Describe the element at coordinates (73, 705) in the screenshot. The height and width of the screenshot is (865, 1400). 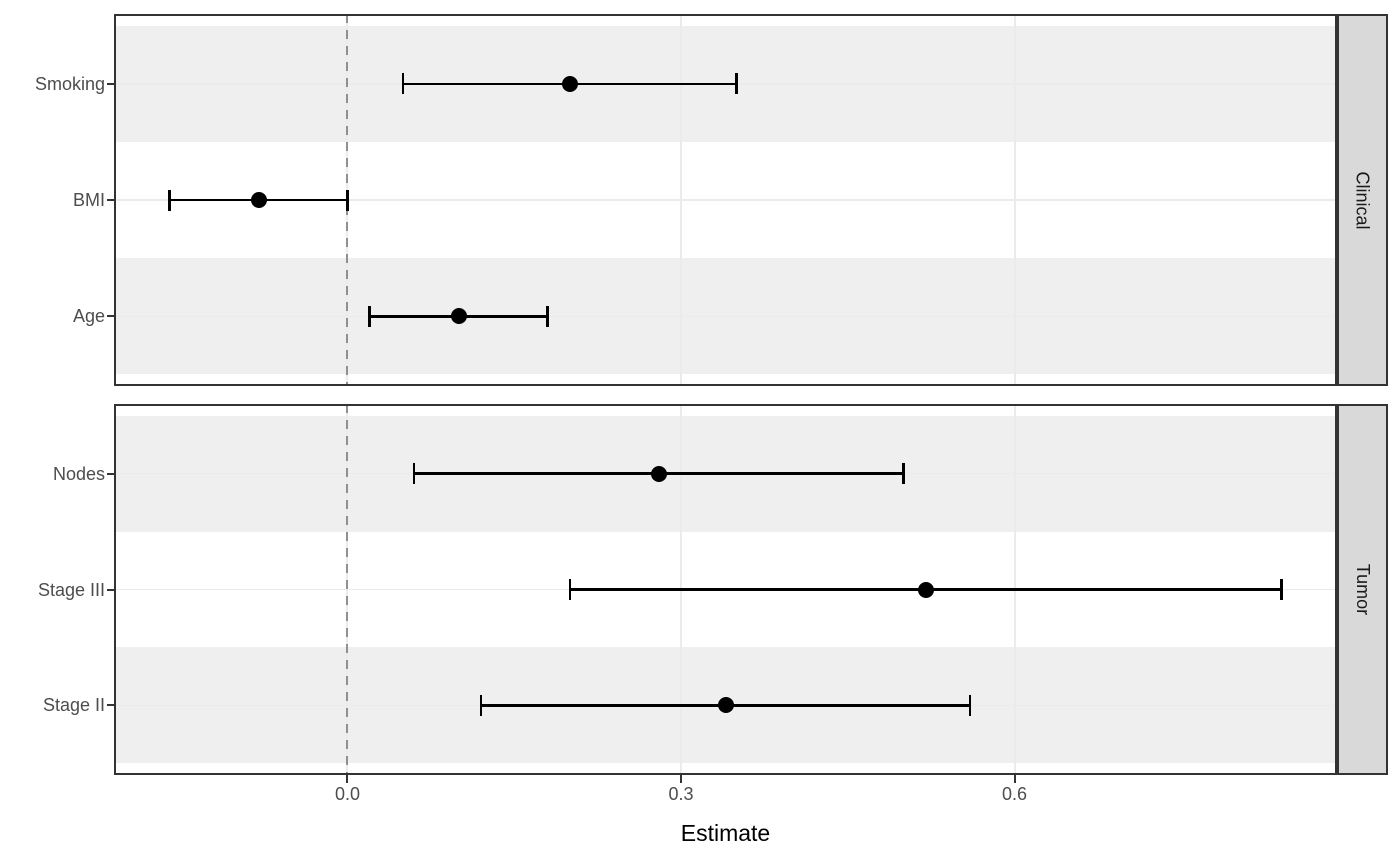
I see `y-axis-label: Stage II` at that location.